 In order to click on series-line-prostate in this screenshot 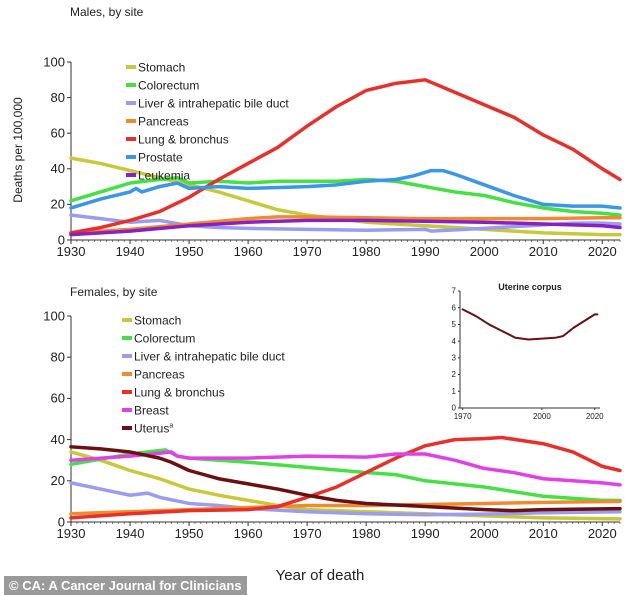, I will do `click(345, 189)`.